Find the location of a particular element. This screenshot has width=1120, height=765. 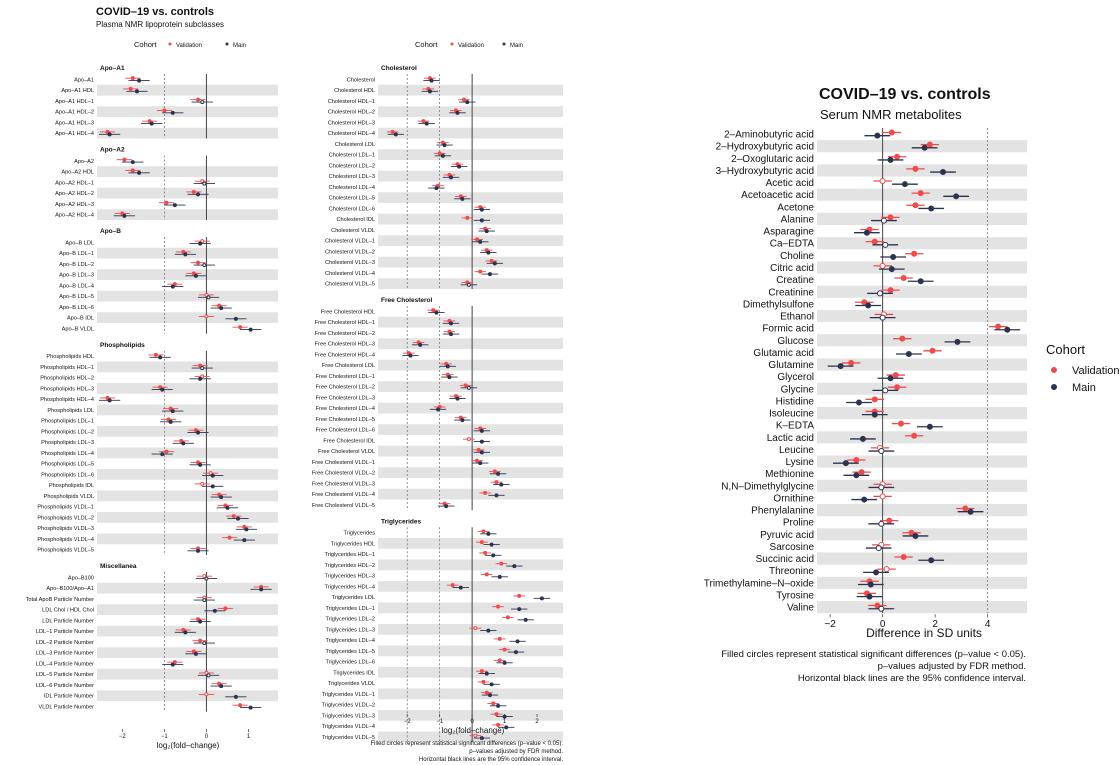

x-tick-label: −2 is located at coordinates (830, 624).